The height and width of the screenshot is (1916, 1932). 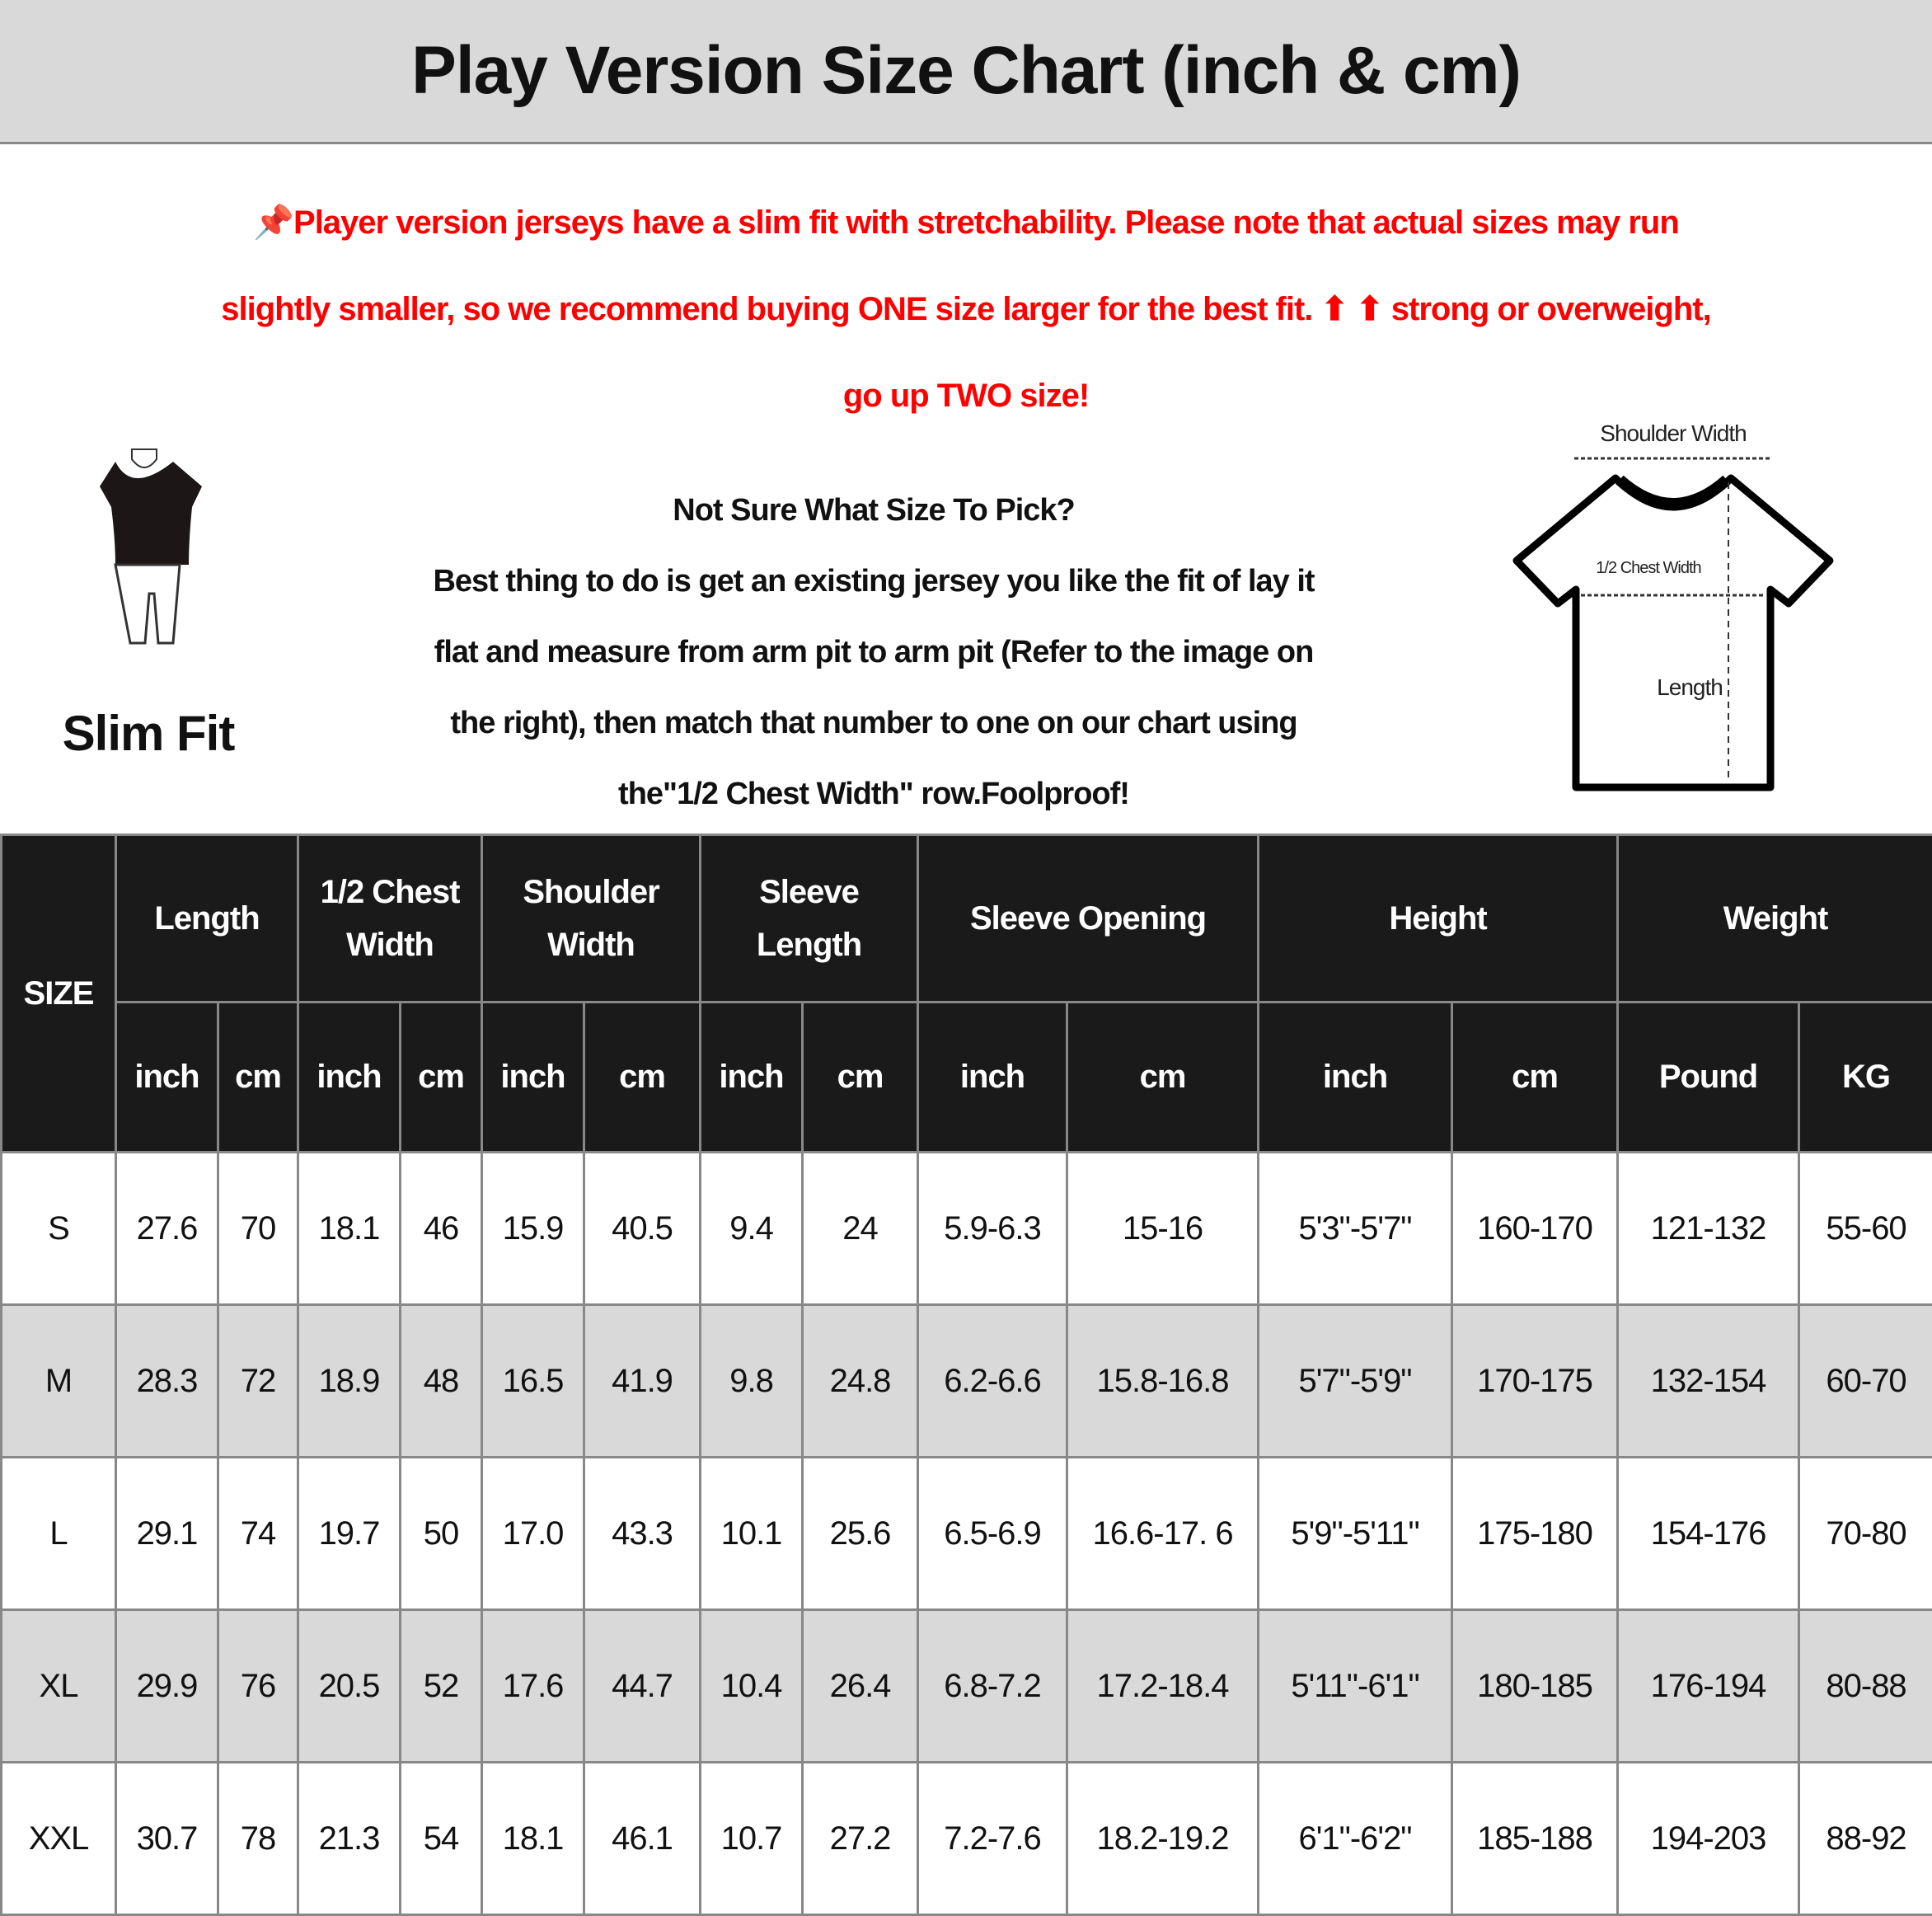 What do you see at coordinates (258, 1839) in the screenshot?
I see `table-cell: 78` at bounding box center [258, 1839].